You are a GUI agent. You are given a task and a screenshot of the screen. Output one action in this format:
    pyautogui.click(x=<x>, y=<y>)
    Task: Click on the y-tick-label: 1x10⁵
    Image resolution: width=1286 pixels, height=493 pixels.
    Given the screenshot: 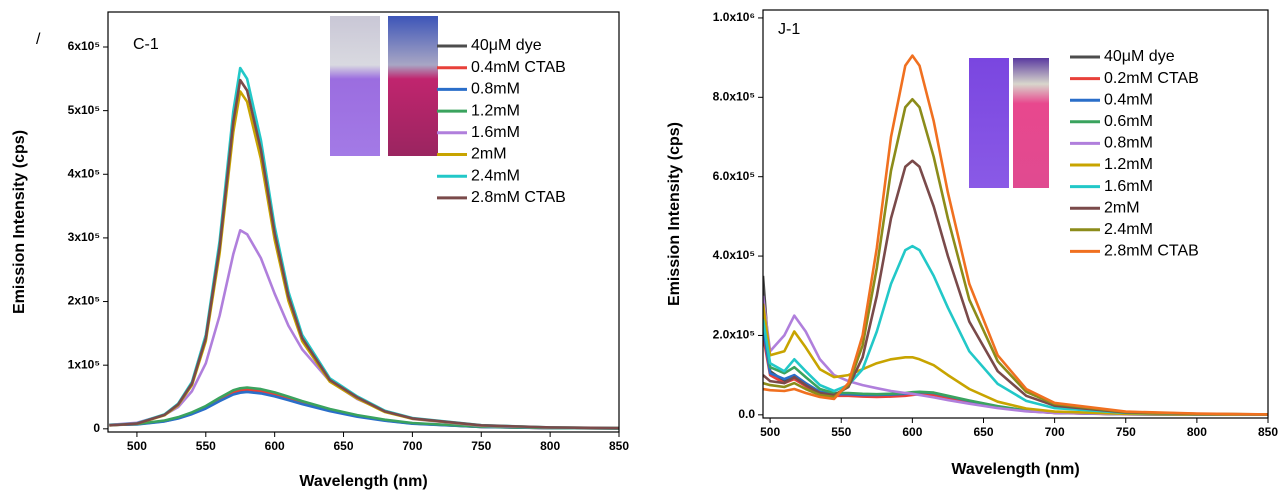 What is the action you would take?
    pyautogui.click(x=84, y=364)
    